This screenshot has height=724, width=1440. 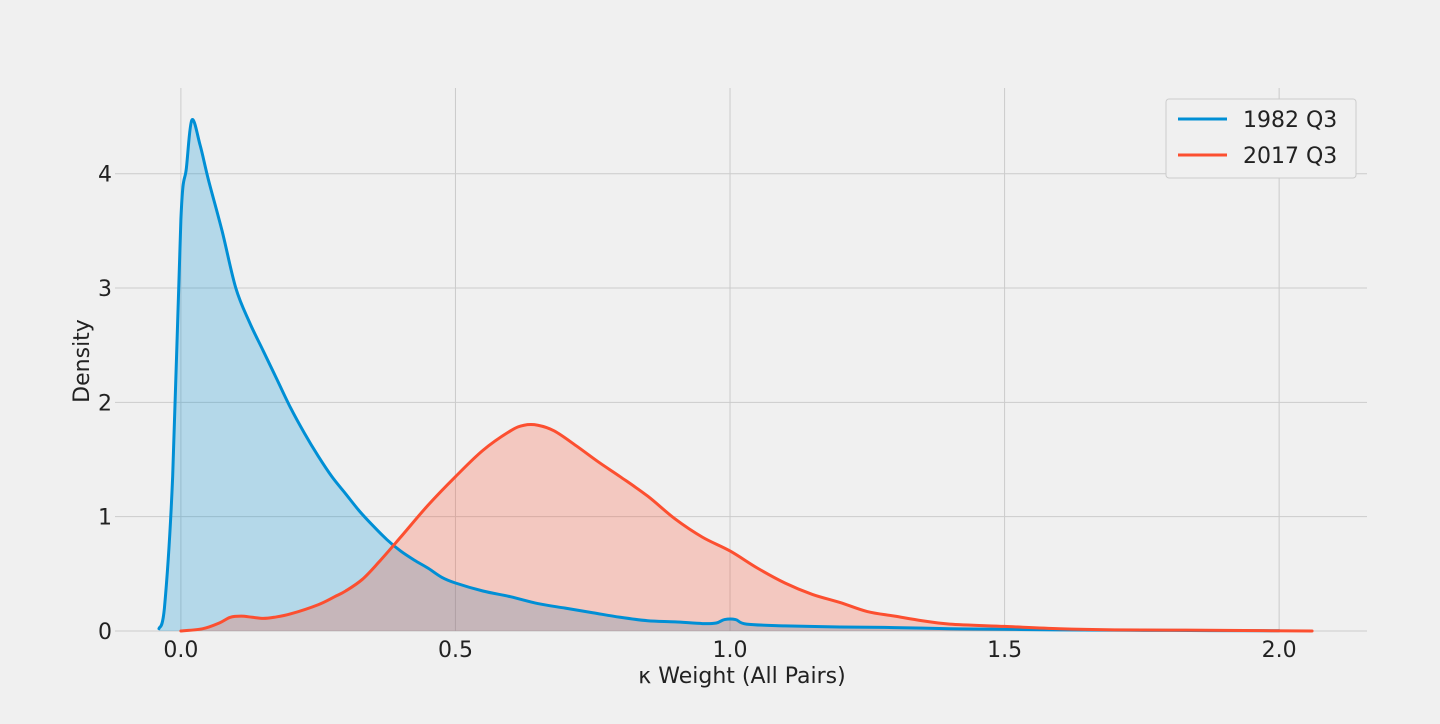 What do you see at coordinates (1279, 650) in the screenshot?
I see `x-tick-label: 2.0` at bounding box center [1279, 650].